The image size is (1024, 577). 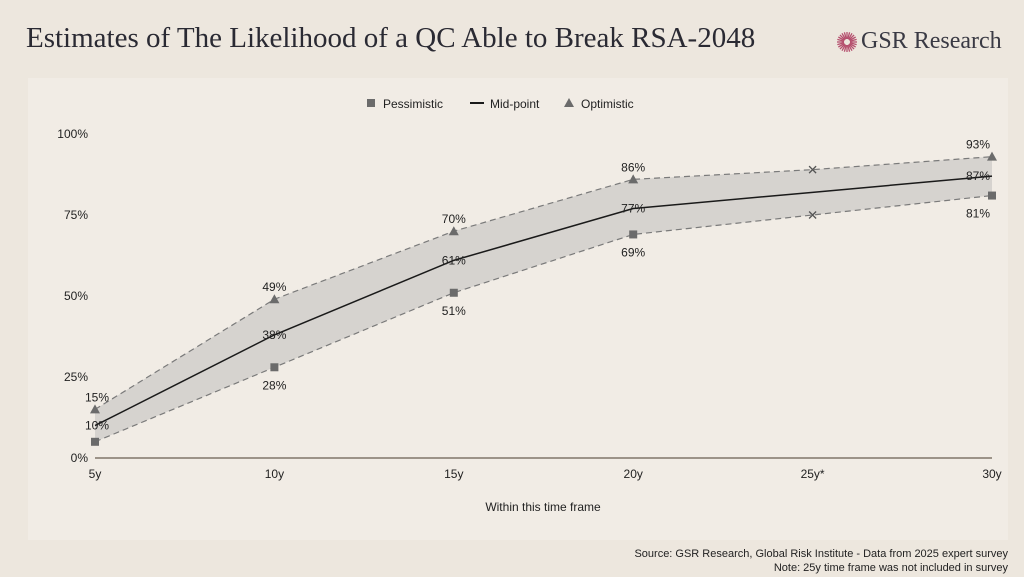 What do you see at coordinates (454, 260) in the screenshot?
I see `mid-point-data-label: 61%` at bounding box center [454, 260].